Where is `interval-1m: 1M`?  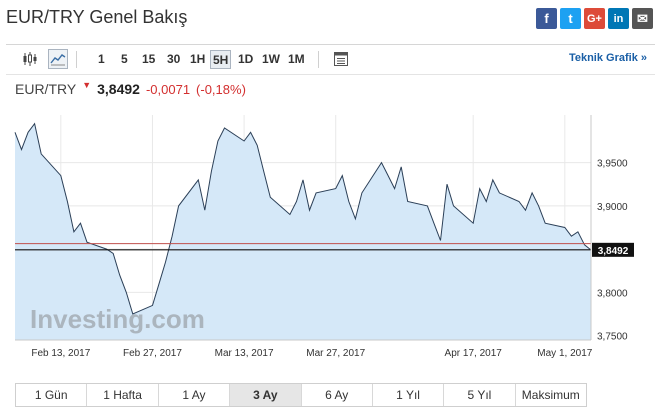 interval-1m: 1M is located at coordinates (296, 59).